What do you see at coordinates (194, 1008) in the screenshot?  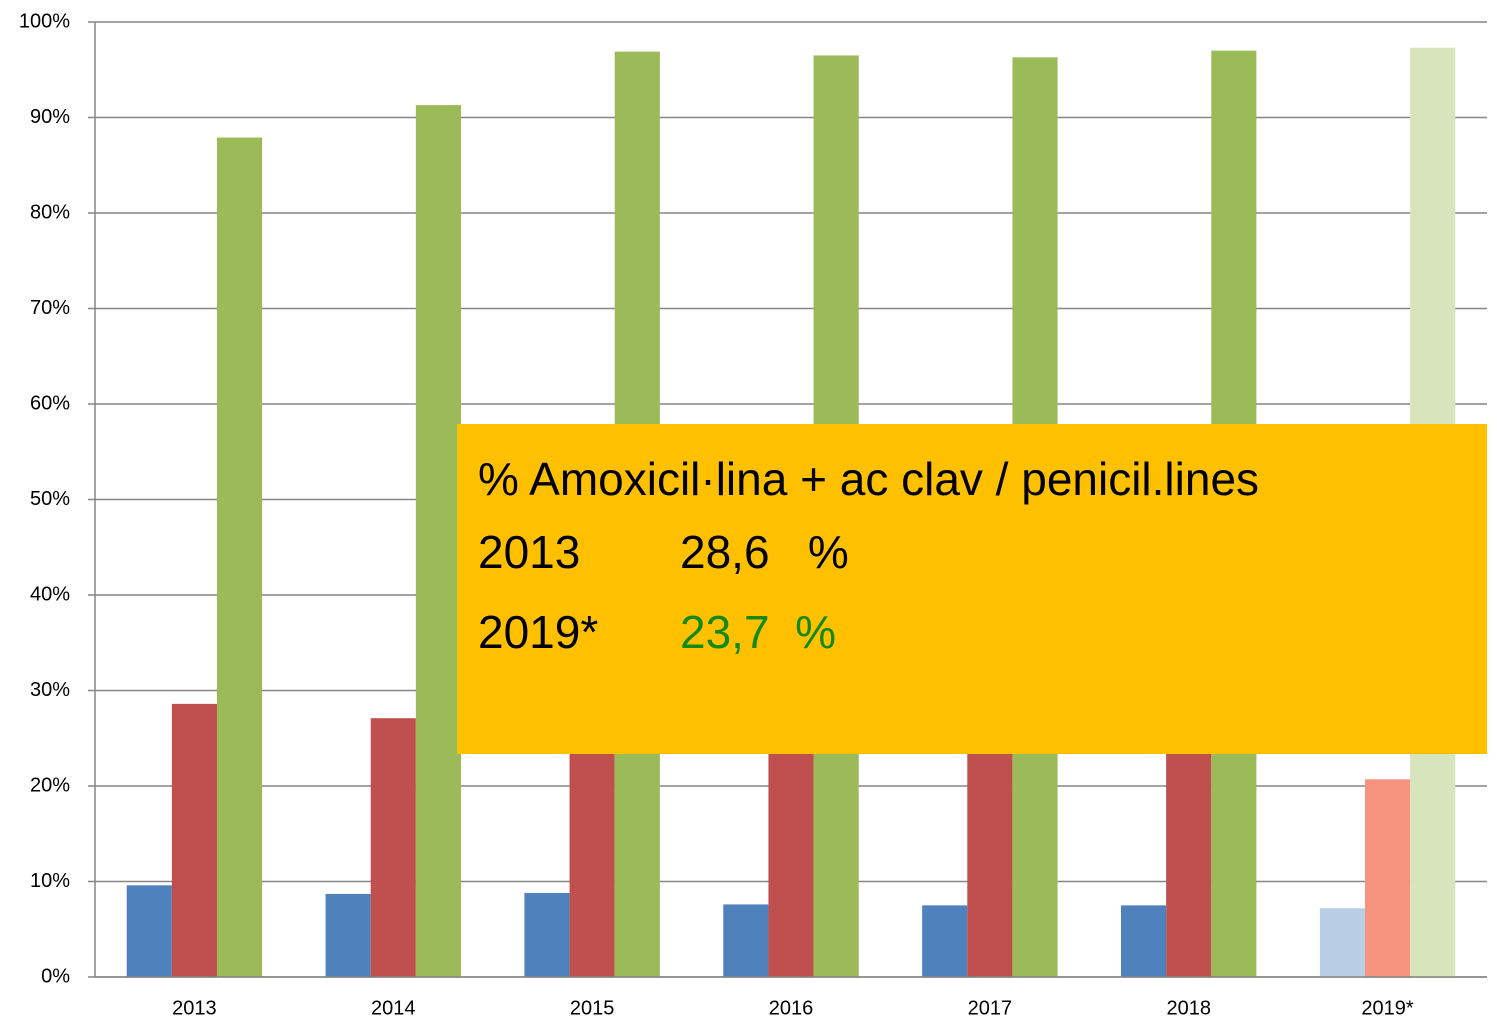 I see `x-tick-label: 2013` at bounding box center [194, 1008].